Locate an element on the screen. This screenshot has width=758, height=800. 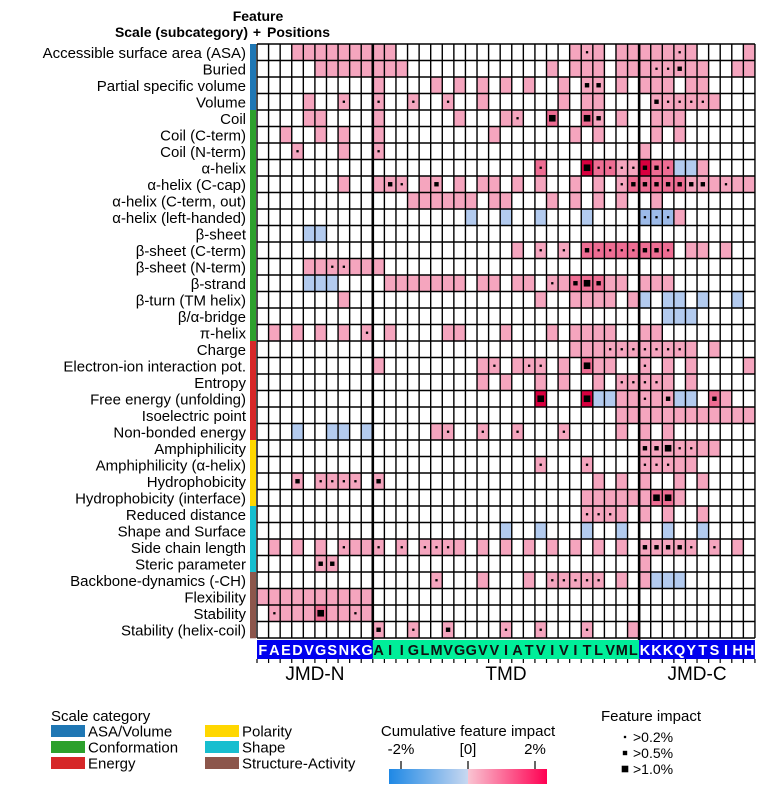
row-label: Reduced distance is located at coordinates (186, 515).